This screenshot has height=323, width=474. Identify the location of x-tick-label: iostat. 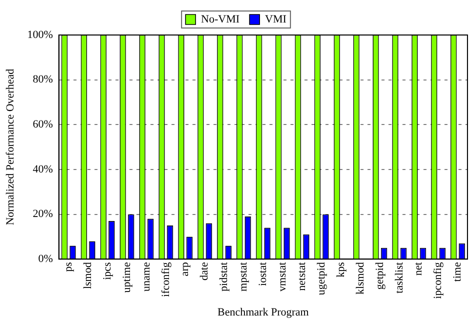
(263, 274).